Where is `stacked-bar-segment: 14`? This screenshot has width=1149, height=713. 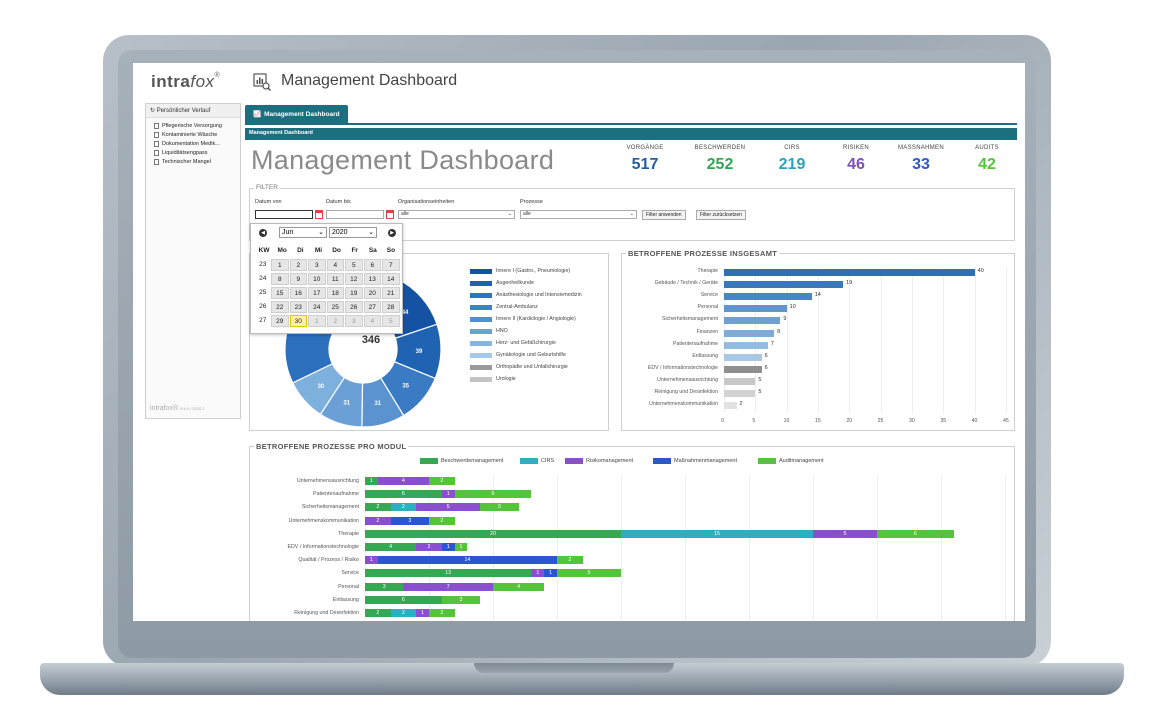 stacked-bar-segment: 14 is located at coordinates (467, 560).